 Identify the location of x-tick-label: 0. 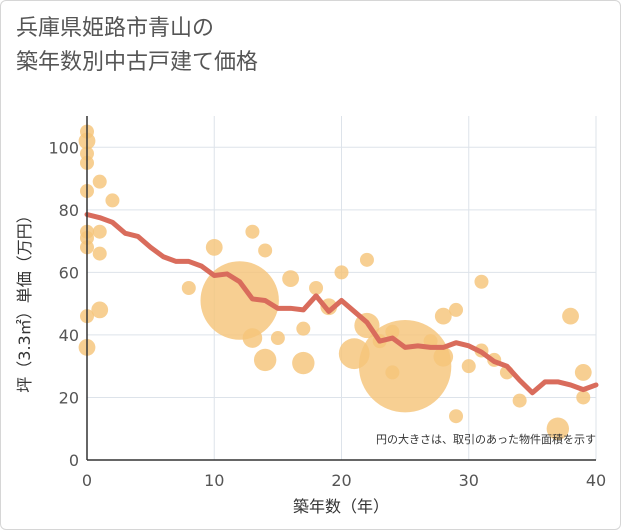
(87, 480).